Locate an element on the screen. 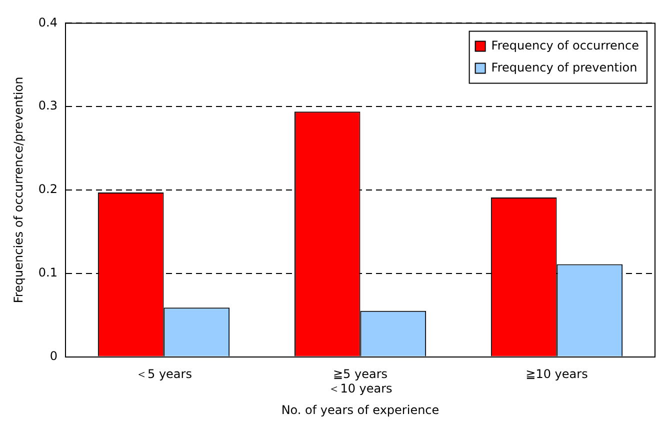 Image resolution: width=667 pixels, height=430 pixels. x-tick-label: ≧10 years is located at coordinates (557, 374).